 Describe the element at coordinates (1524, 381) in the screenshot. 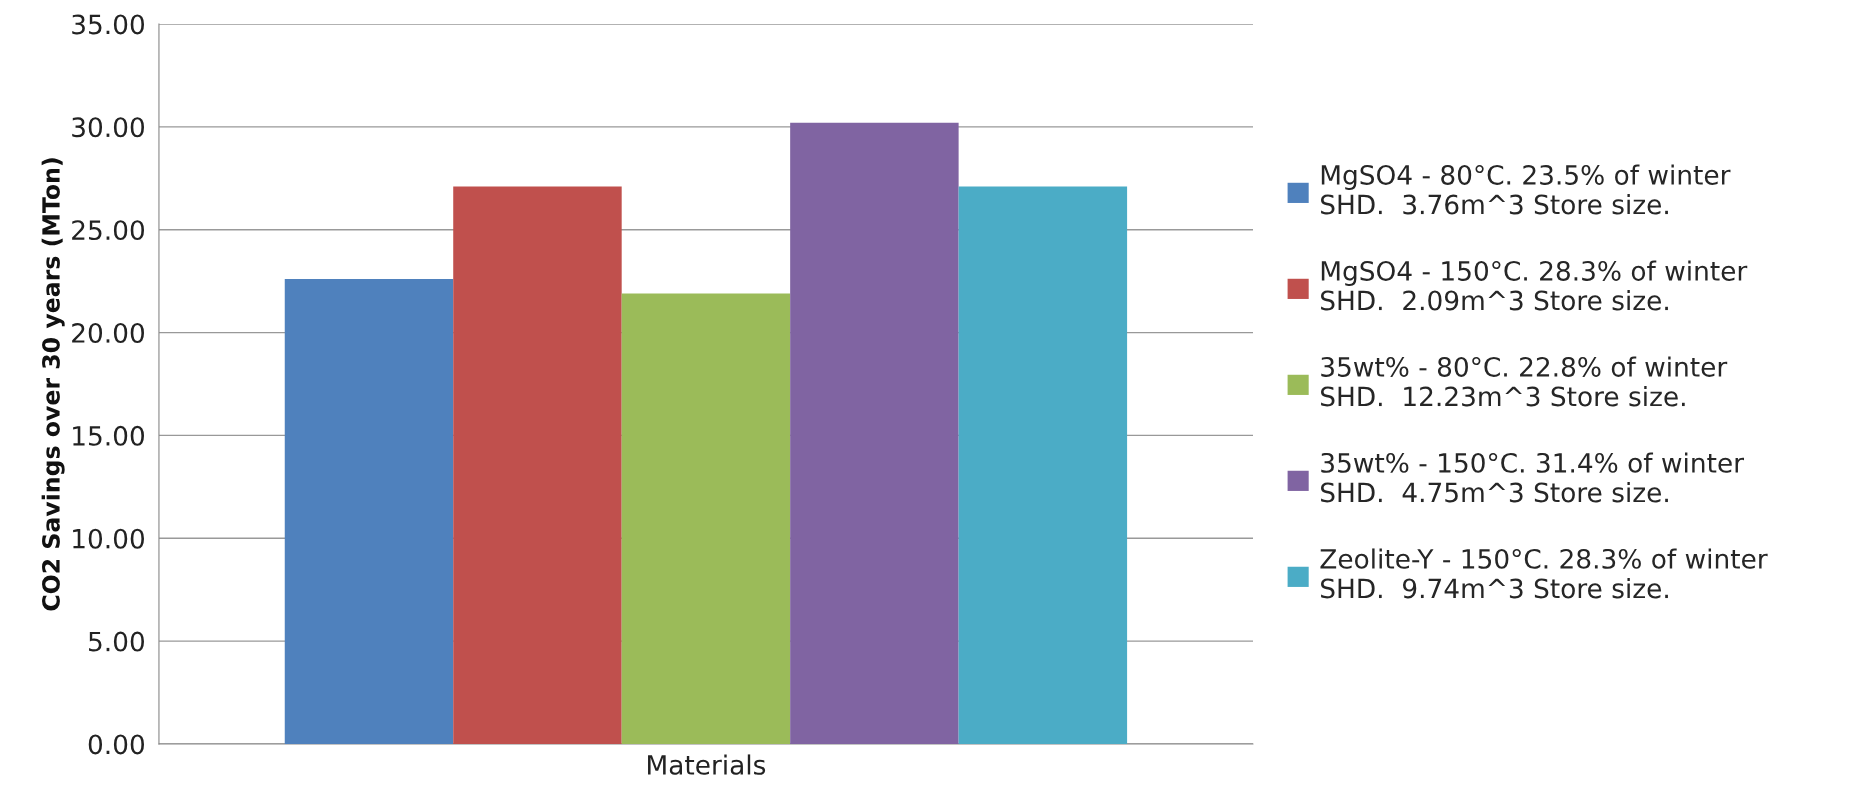

I see `legend-label: 35wt% - 80°C. 22.8% of winter SHD. 12.23m^3 Store size.` at that location.